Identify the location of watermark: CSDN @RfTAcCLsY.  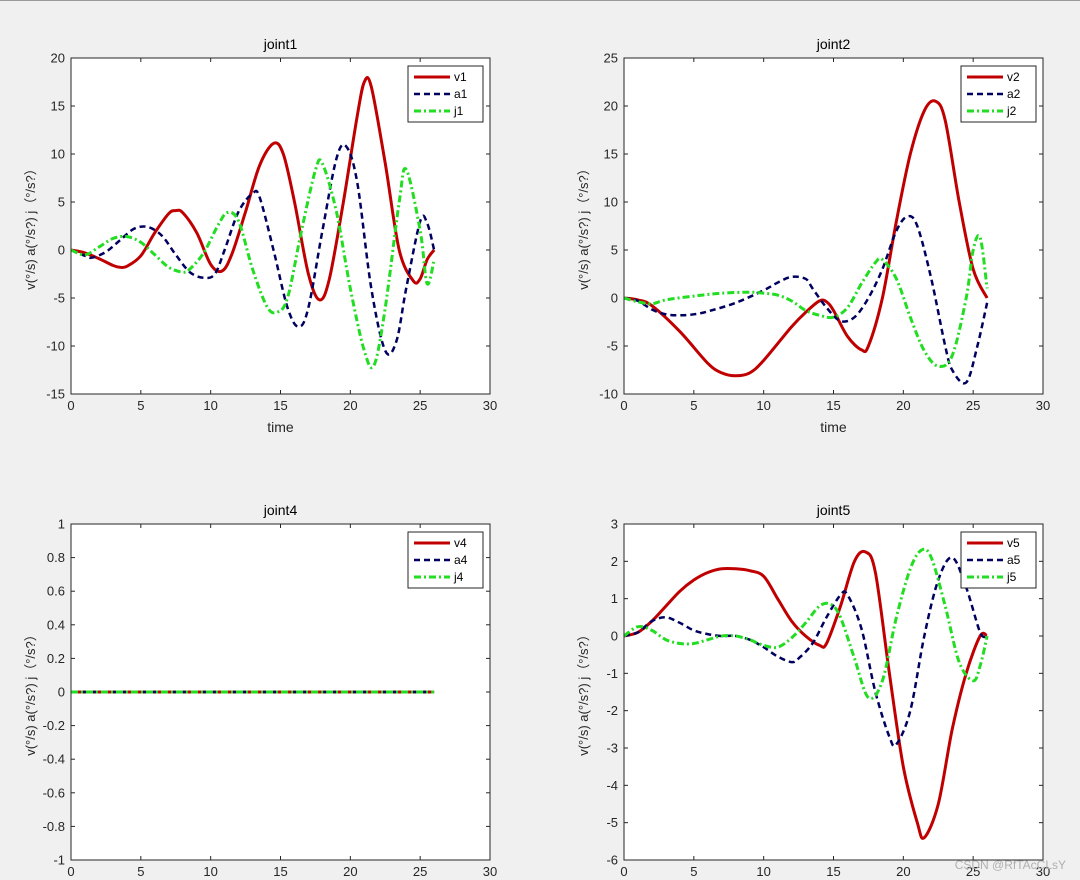
(1010, 865).